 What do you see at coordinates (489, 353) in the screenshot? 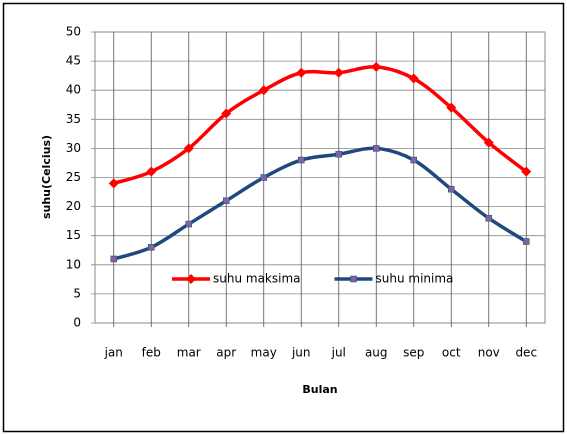
I see `x-tick-label: nov` at bounding box center [489, 353].